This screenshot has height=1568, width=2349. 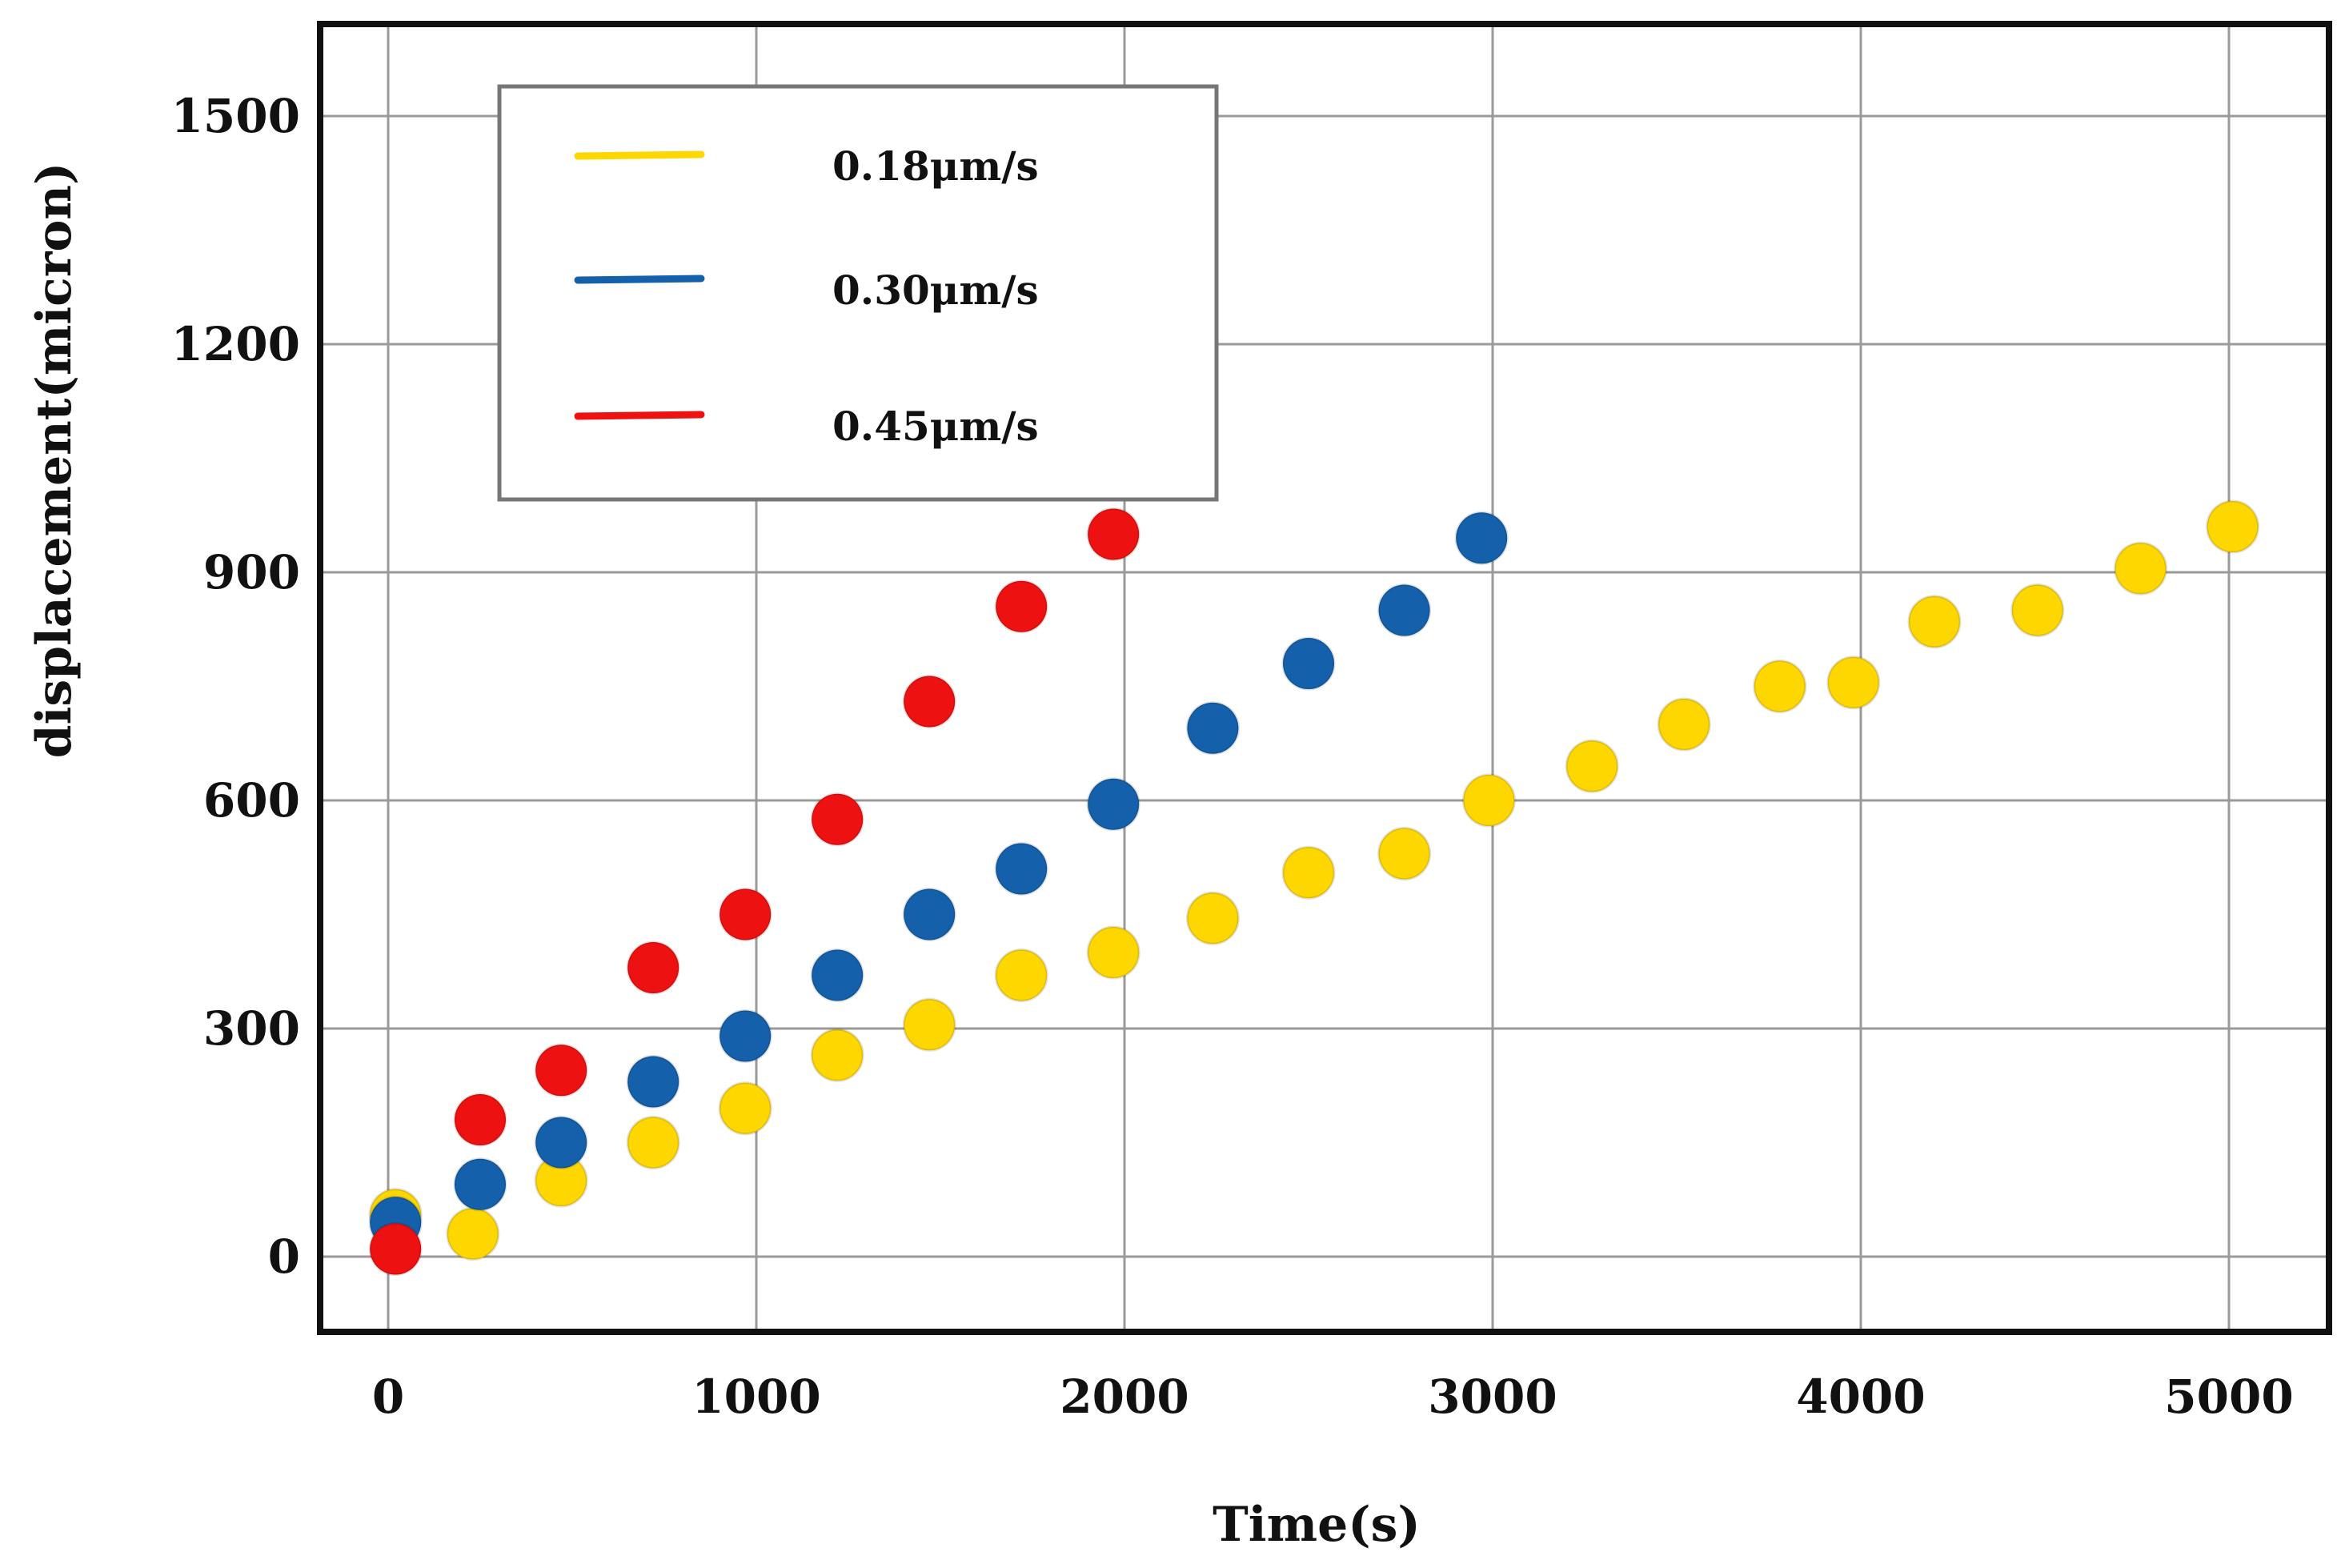 What do you see at coordinates (251, 1028) in the screenshot?
I see `y-tick-label: 300` at bounding box center [251, 1028].